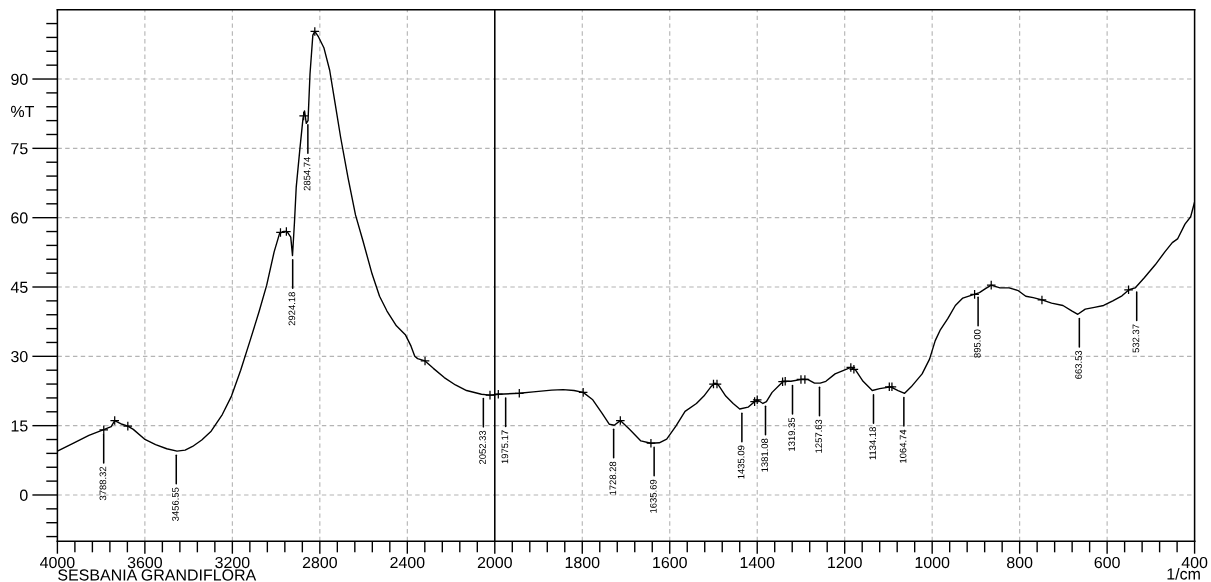  Describe the element at coordinates (903, 446) in the screenshot. I see `annotation: 1064.74` at that location.